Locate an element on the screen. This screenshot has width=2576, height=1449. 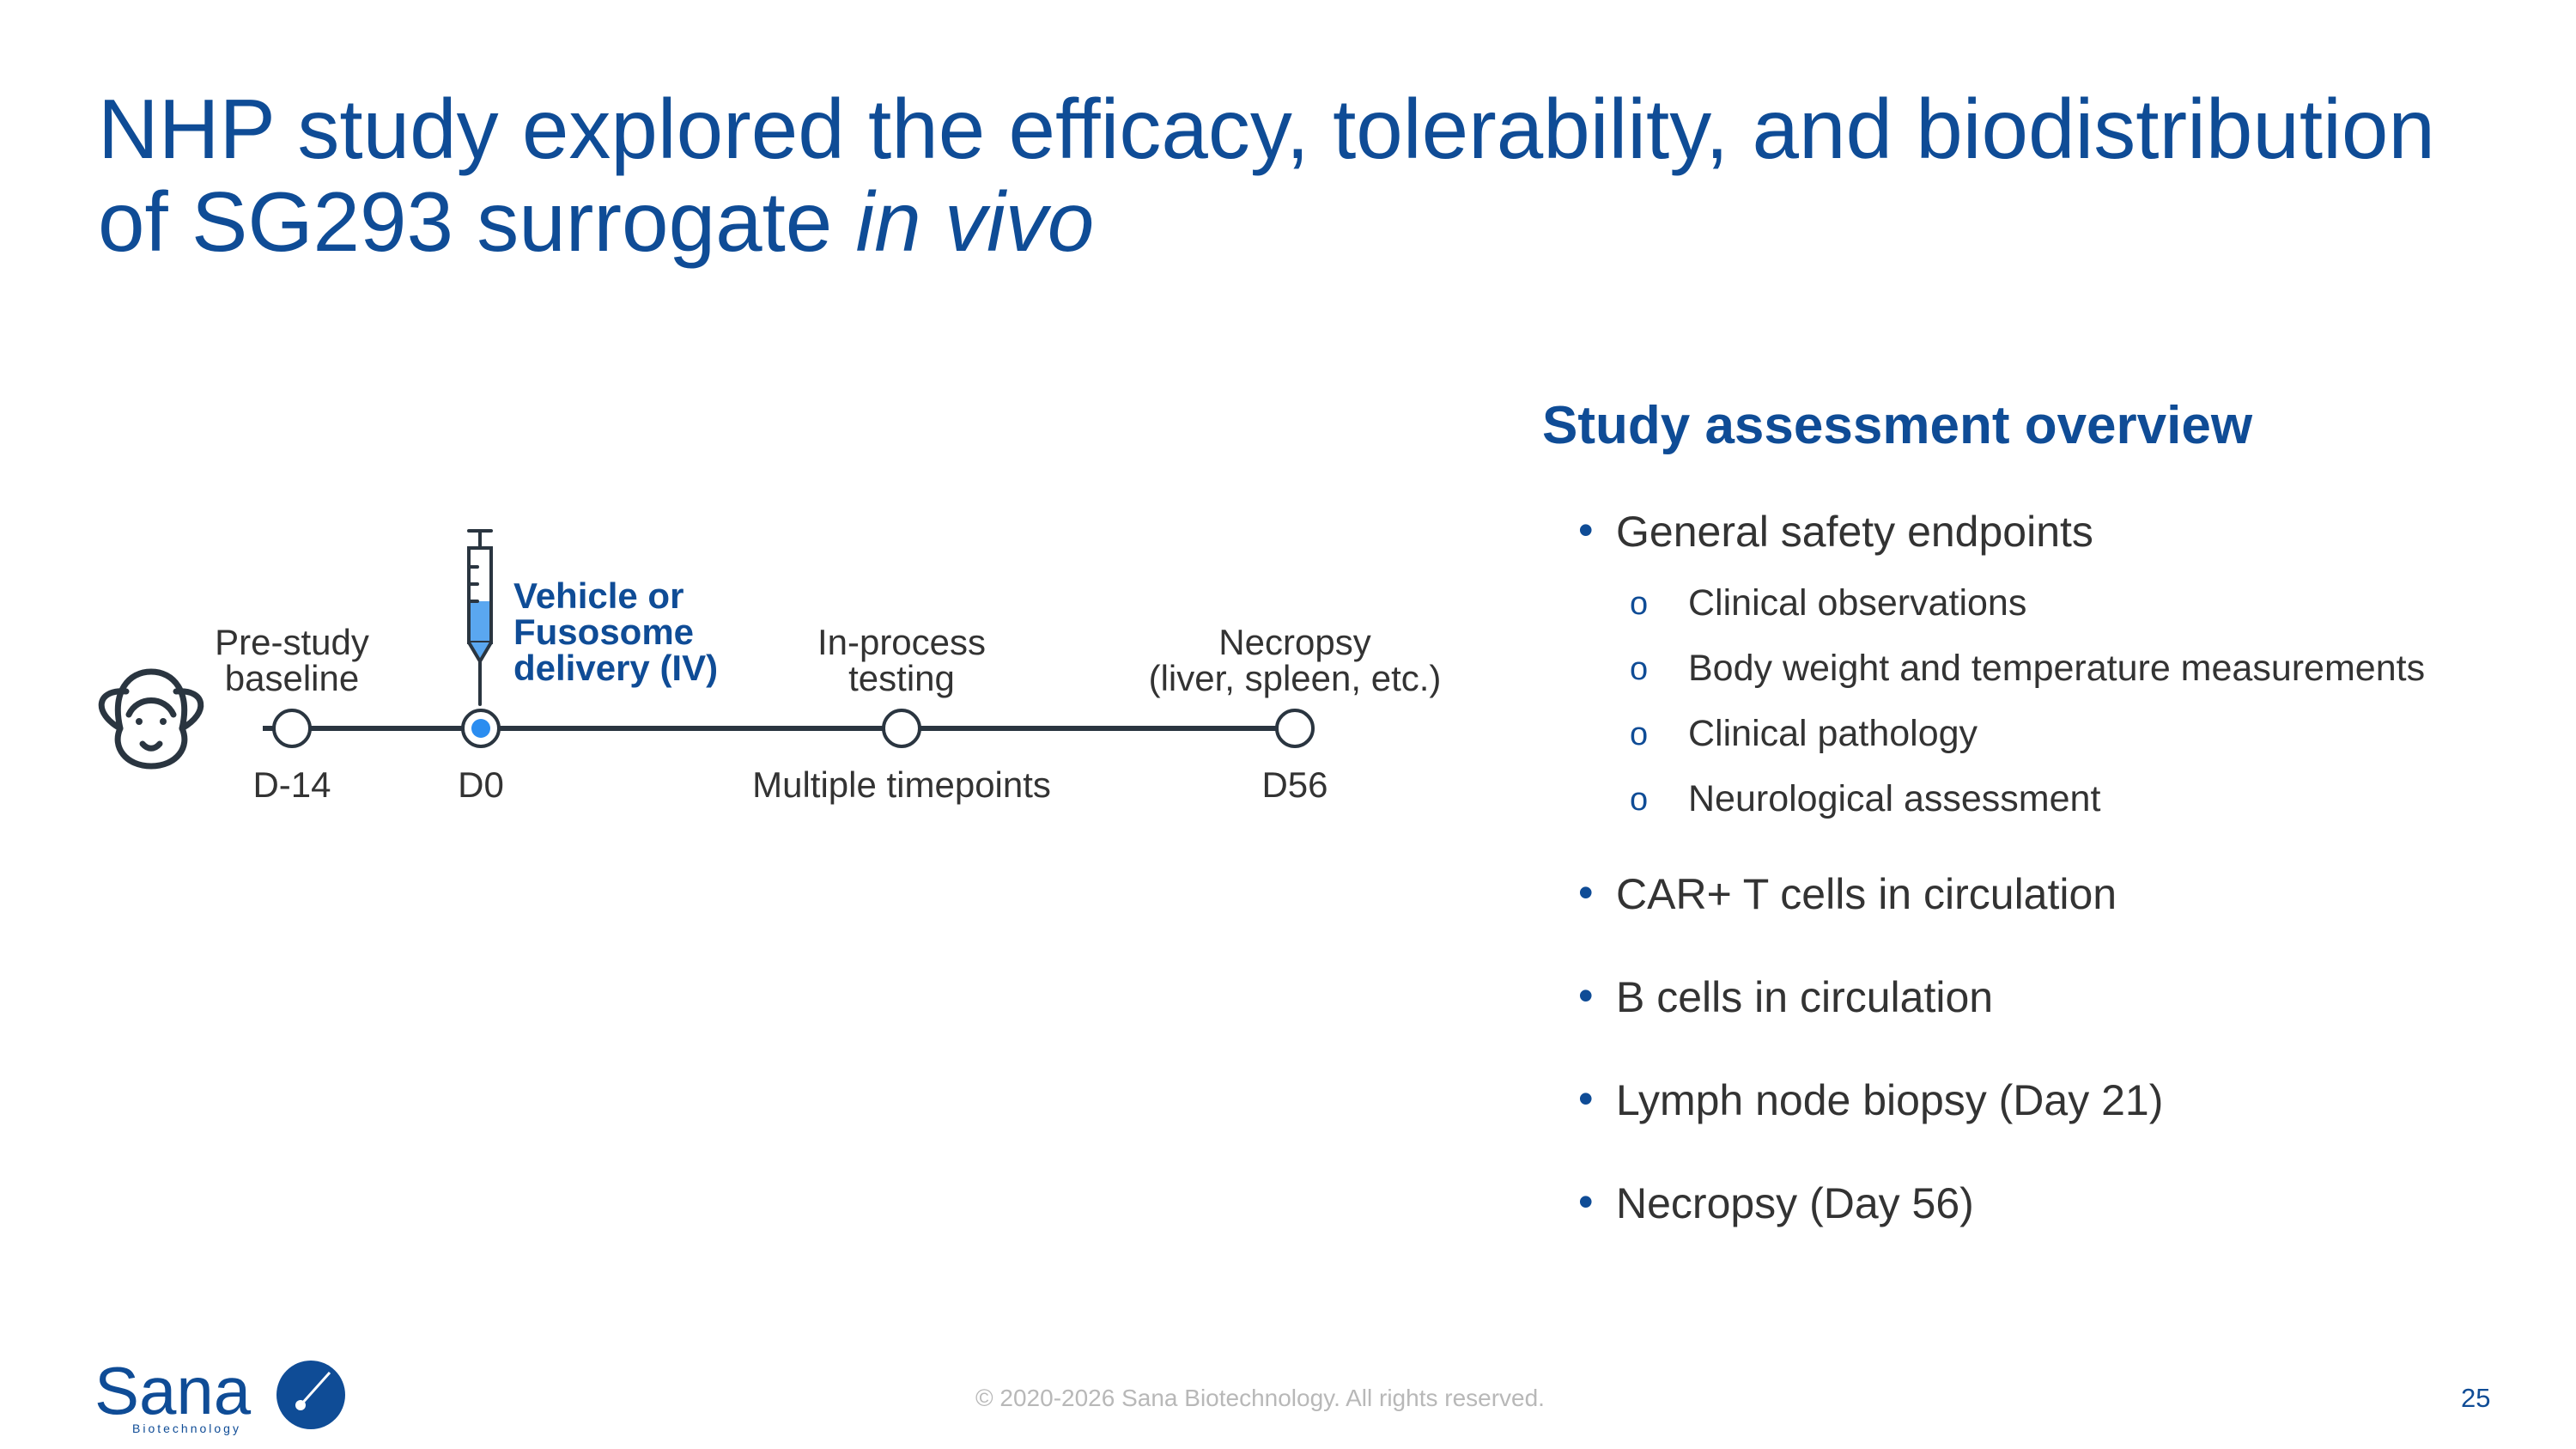
list-item-text: CAR+ T cells in circulation is located at coordinates (1866, 894).